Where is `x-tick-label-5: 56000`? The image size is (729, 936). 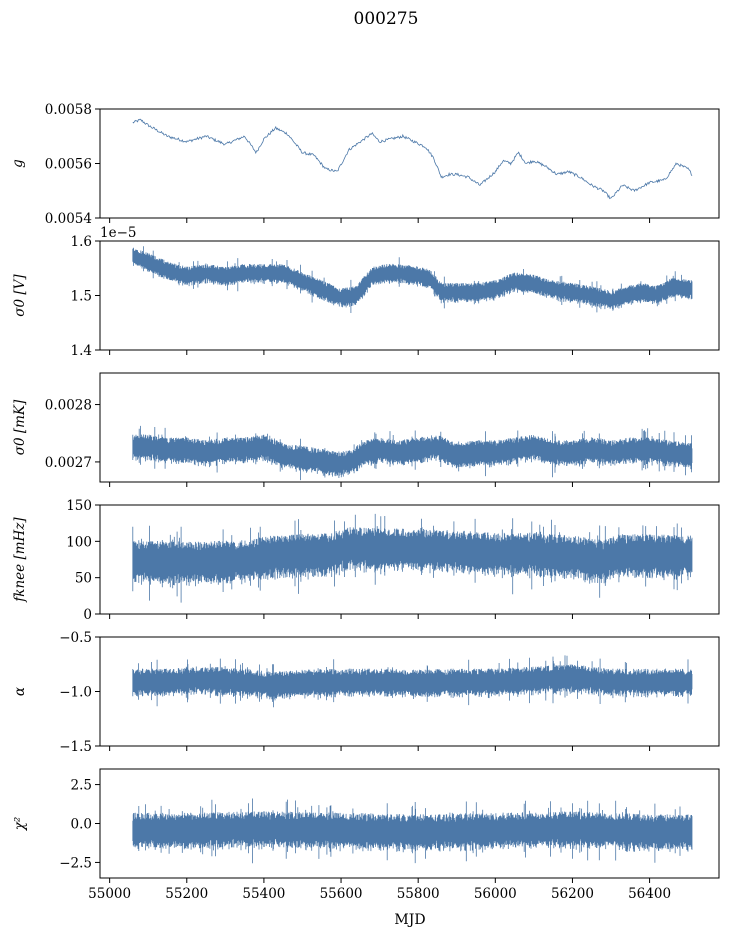 x-tick-label-5: 56000 is located at coordinates (495, 894).